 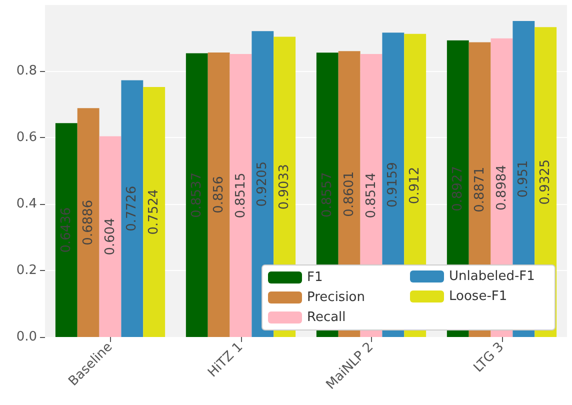 What do you see at coordinates (371, 195) in the screenshot?
I see `data-label: 0.8514` at bounding box center [371, 195].